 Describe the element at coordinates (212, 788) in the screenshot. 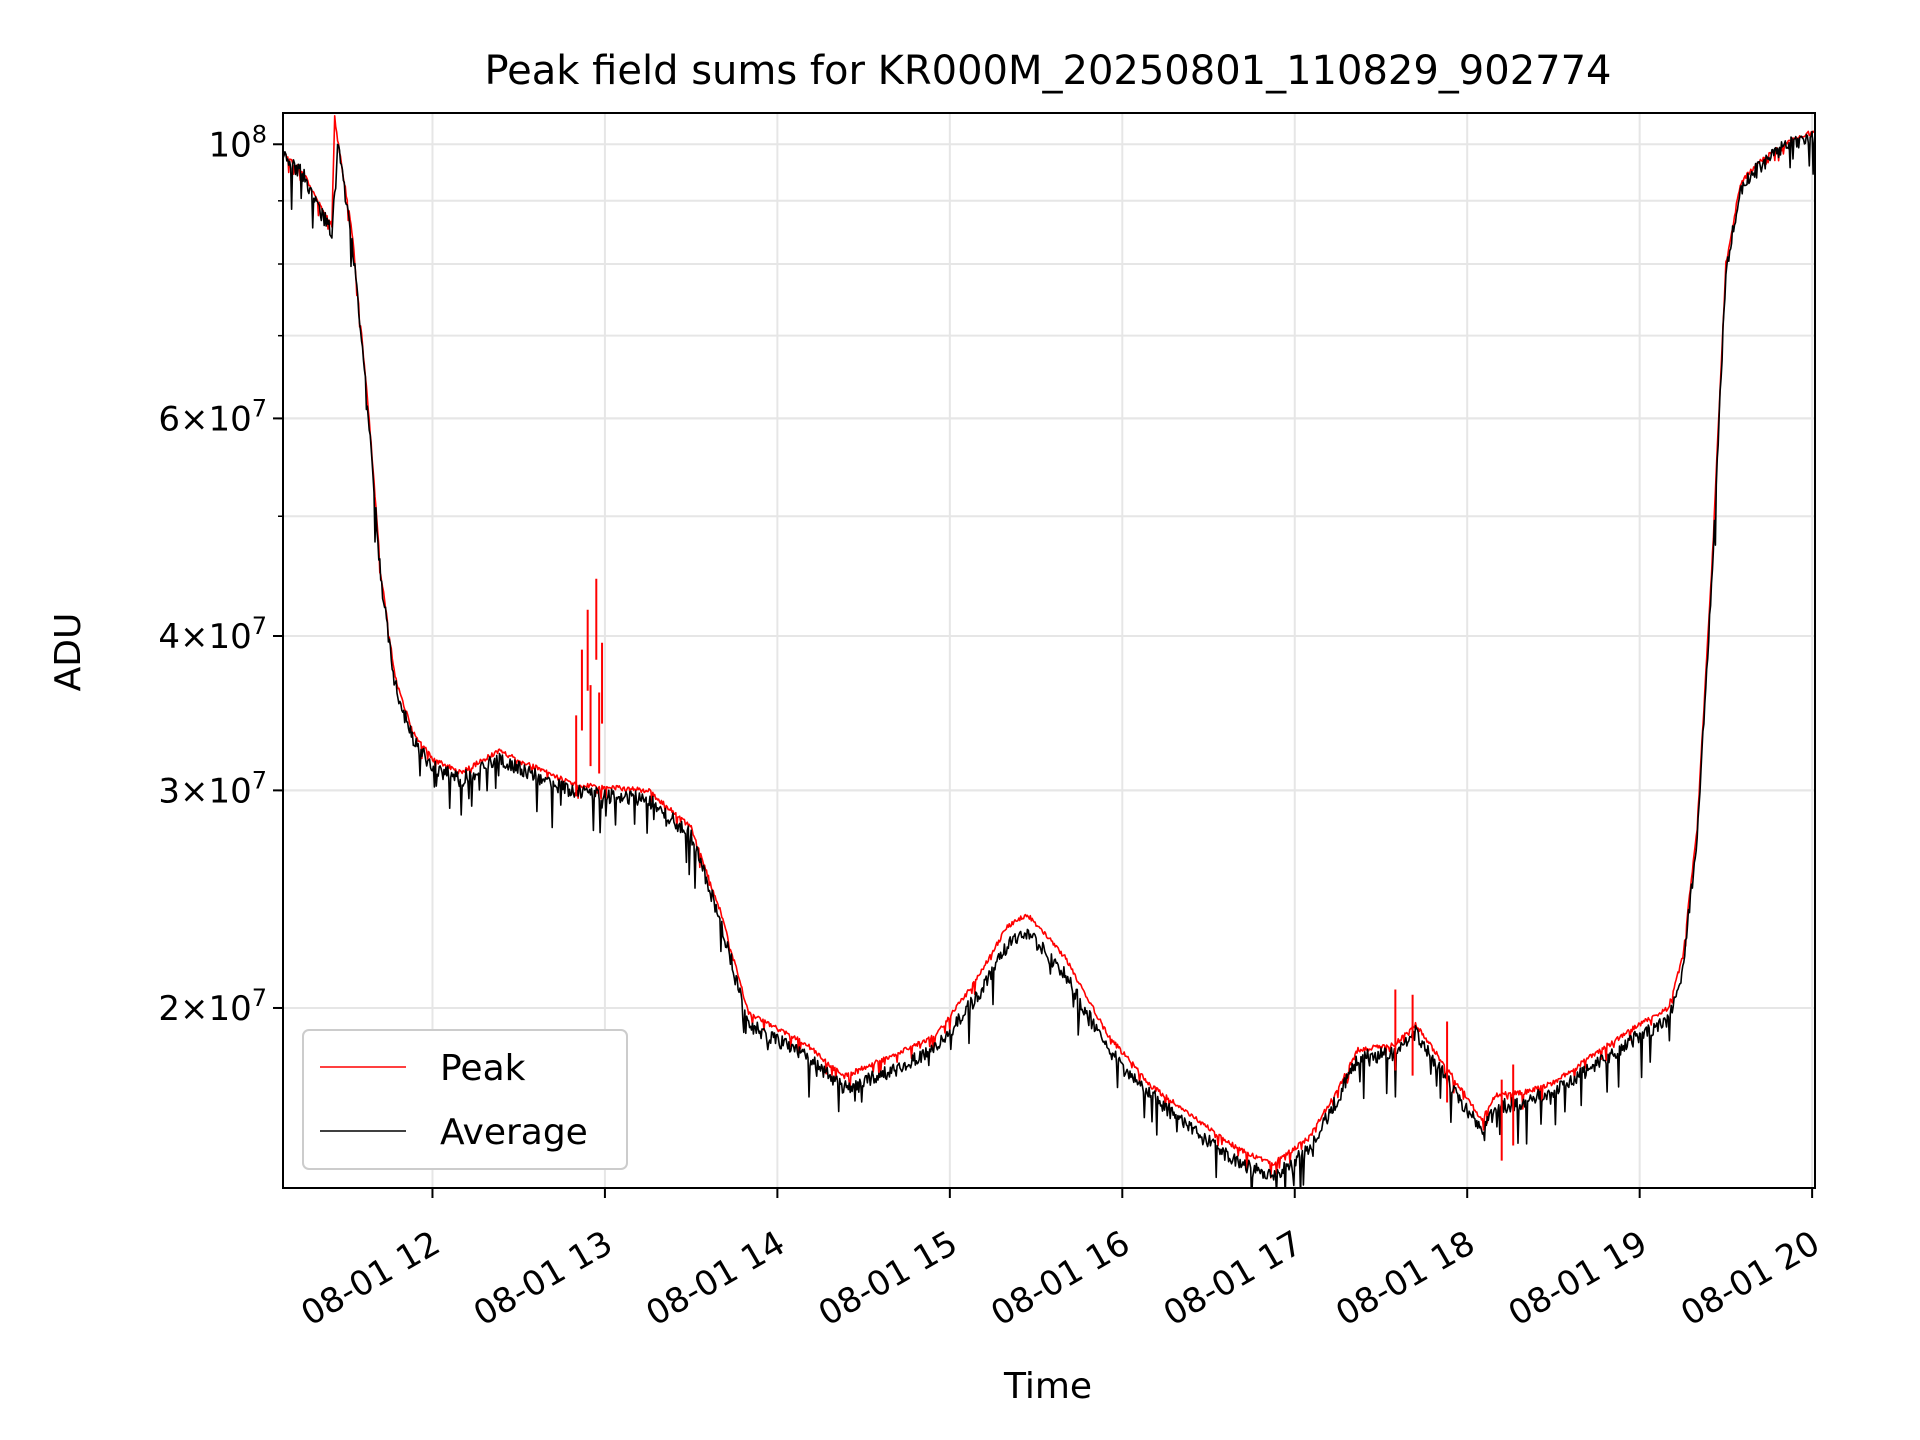

I see `y-tick-label: 3×107` at that location.